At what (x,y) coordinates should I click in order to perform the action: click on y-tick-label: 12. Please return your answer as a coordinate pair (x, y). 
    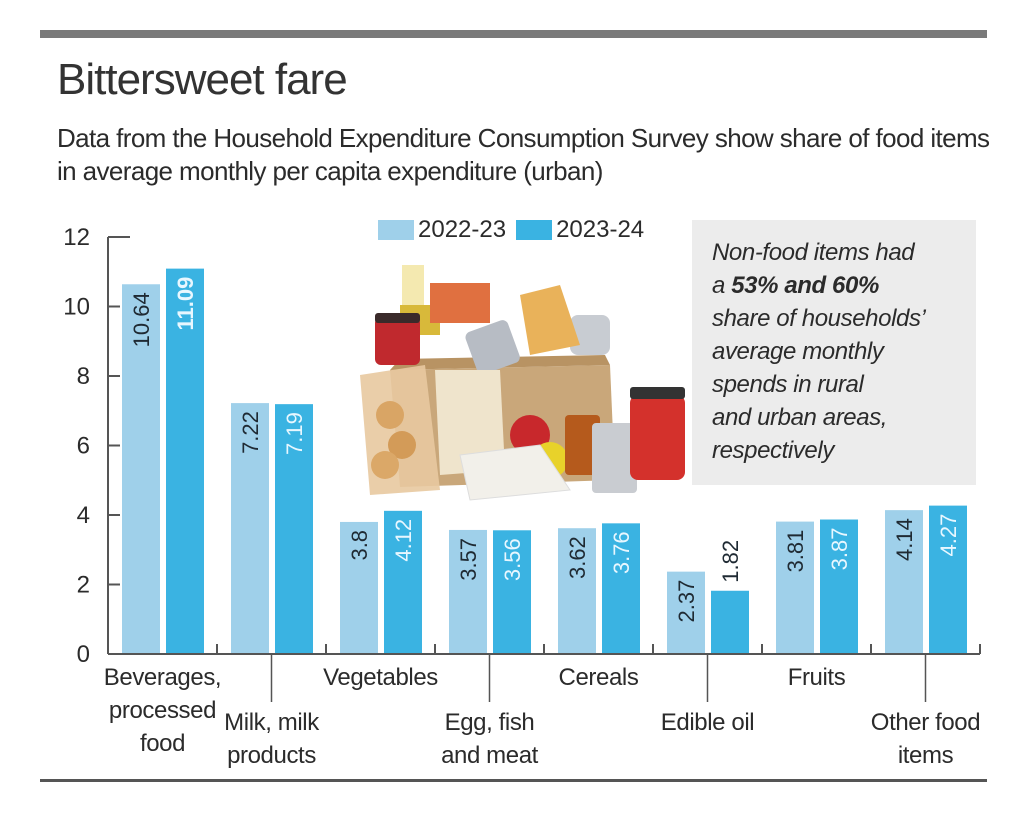
    Looking at the image, I should click on (76, 237).